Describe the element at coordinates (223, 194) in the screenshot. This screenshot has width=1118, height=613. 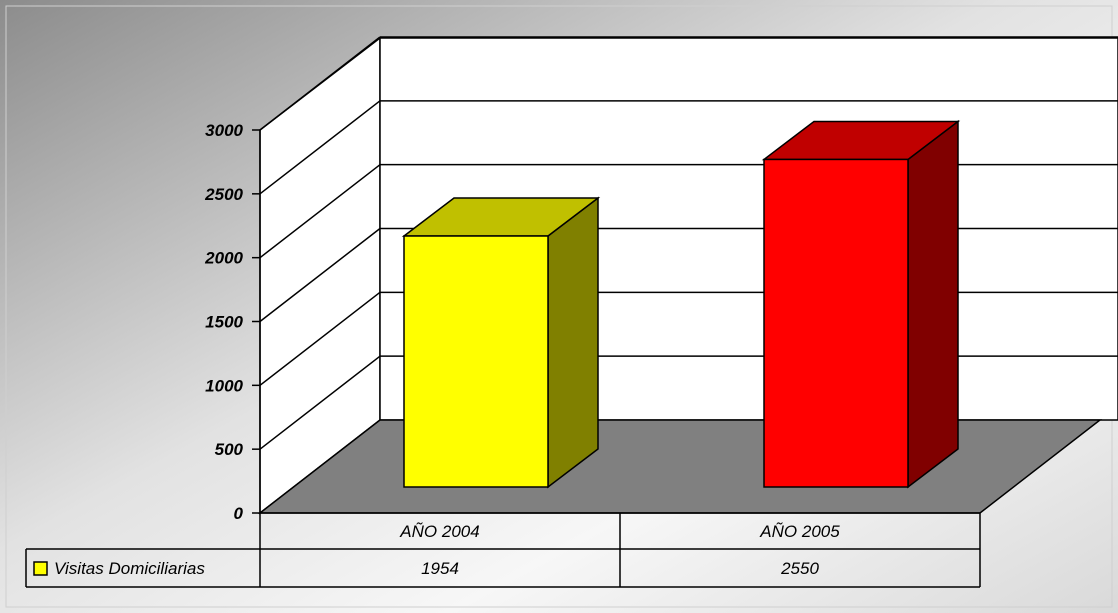
I see `y-tick-label: 2500` at that location.